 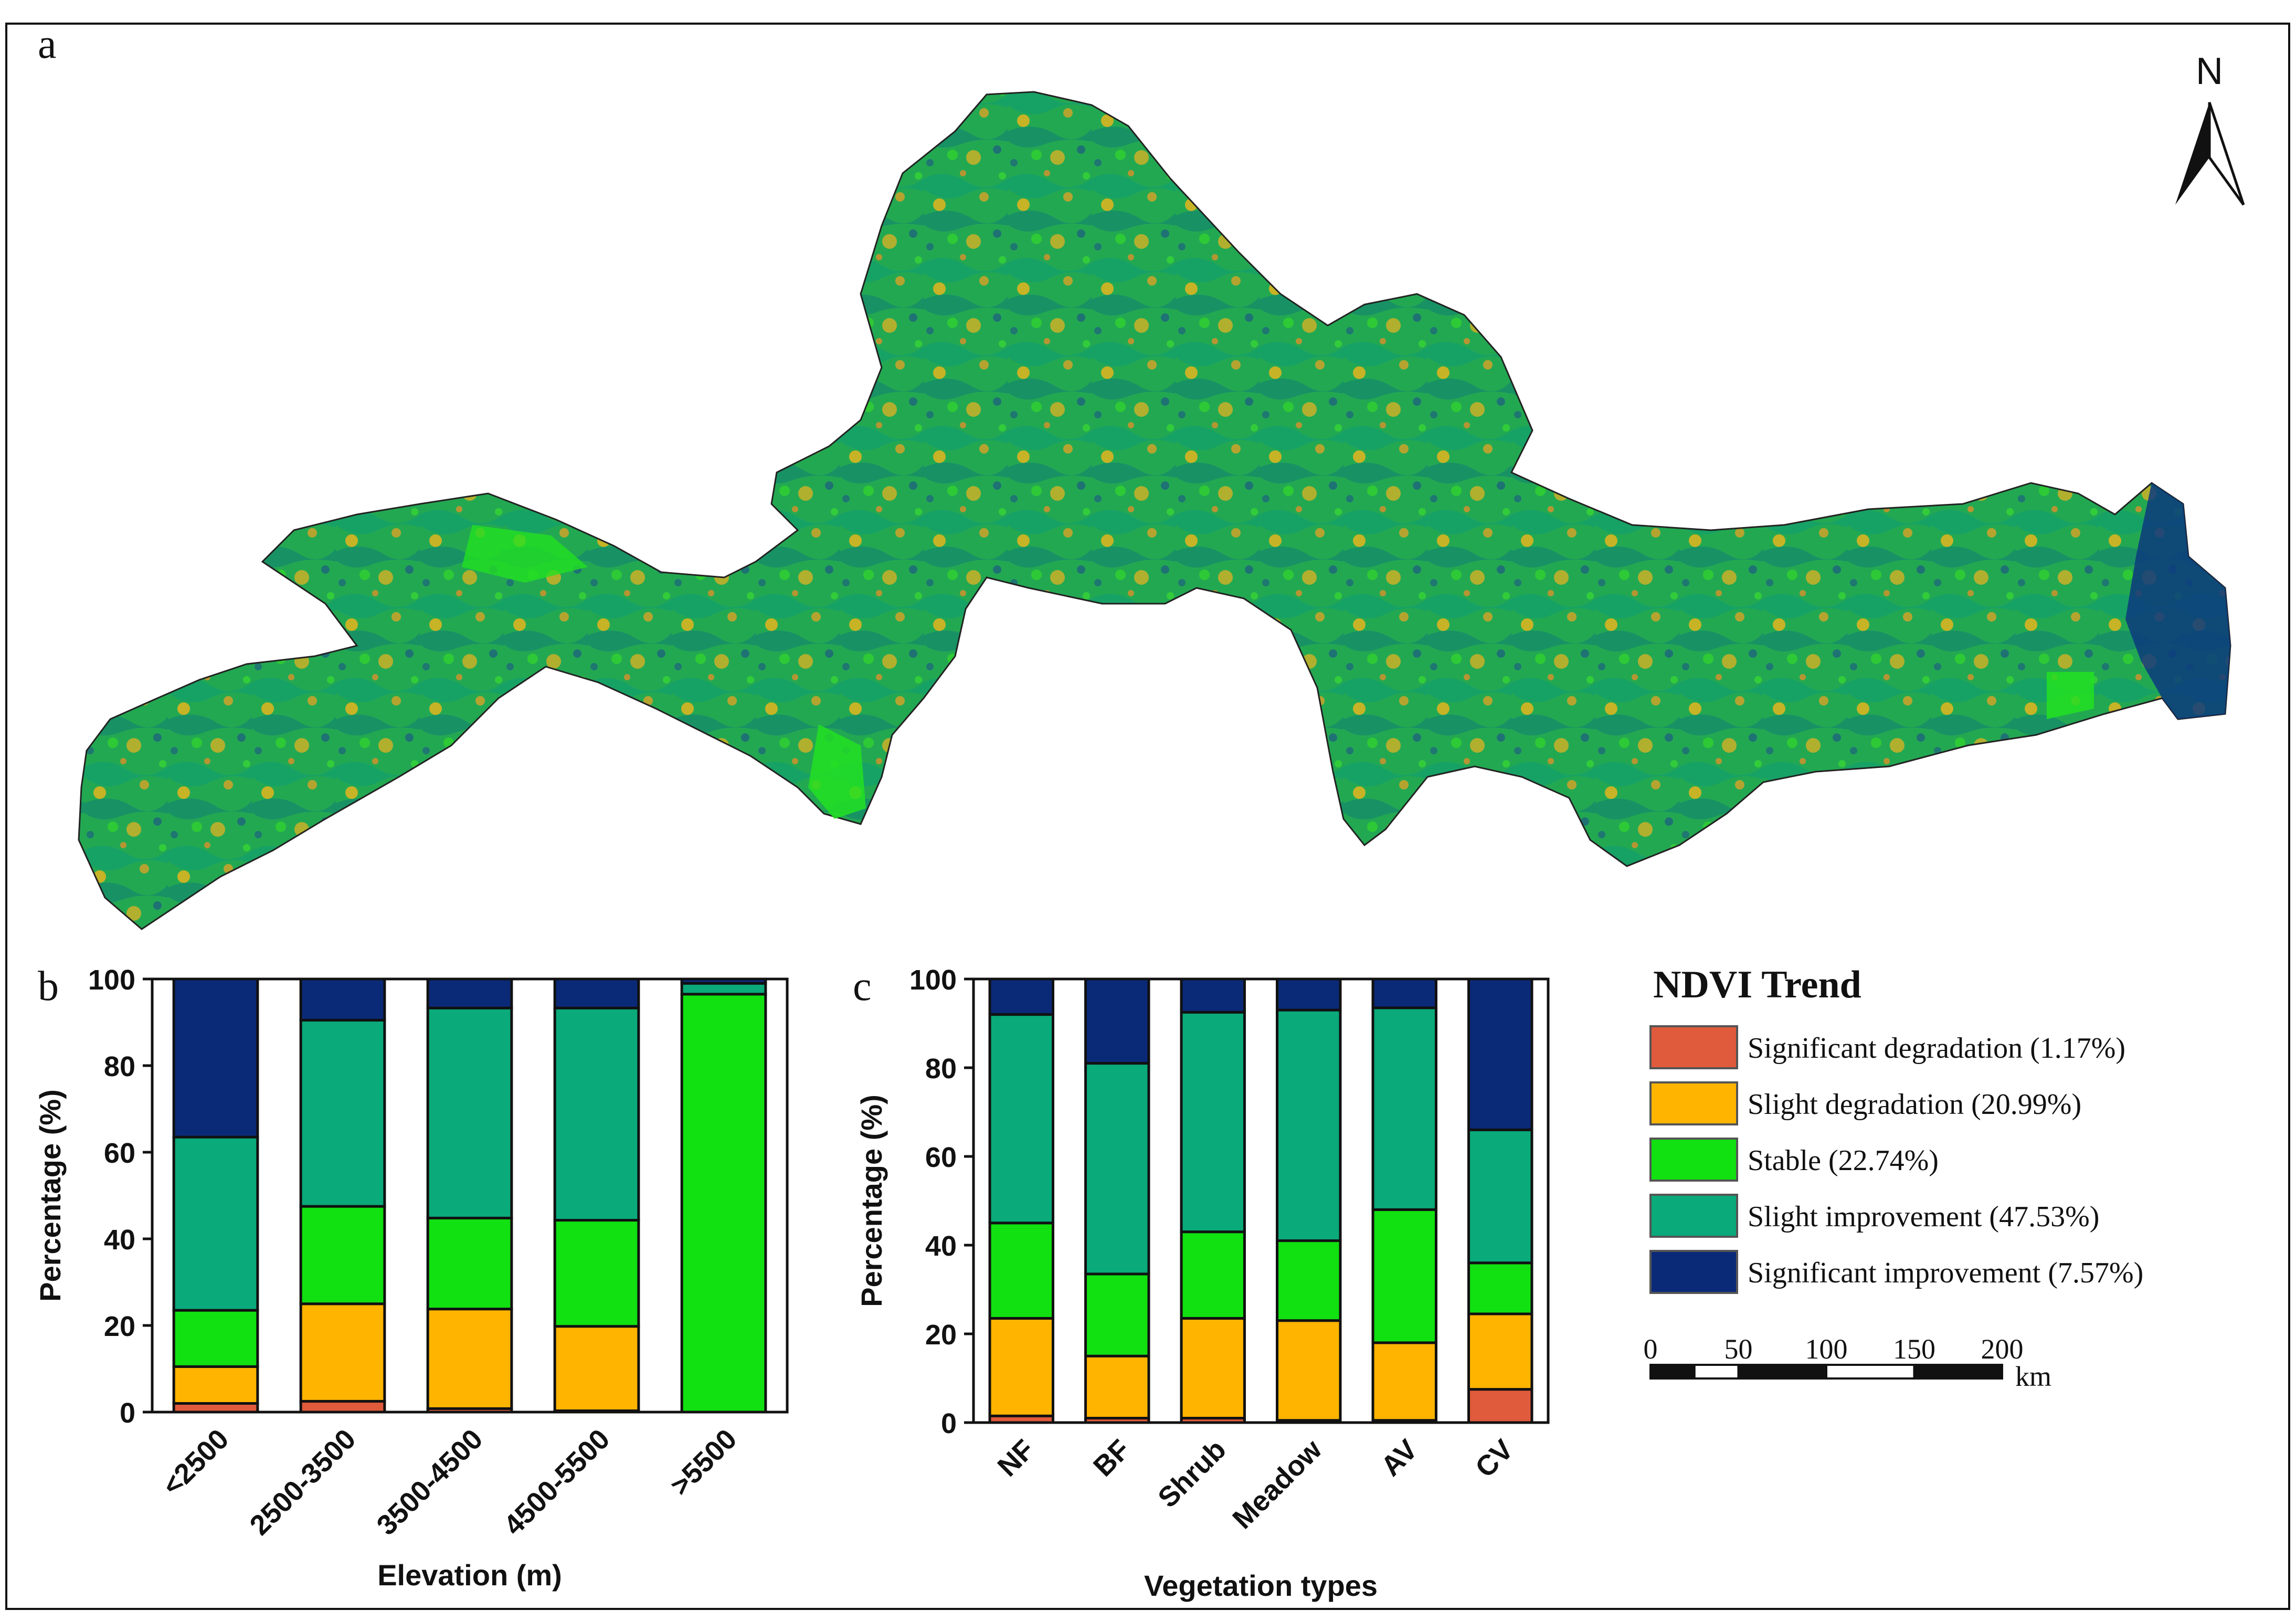 What do you see at coordinates (1309, 994) in the screenshot?
I see `bar-meadow-significant-improvement` at bounding box center [1309, 994].